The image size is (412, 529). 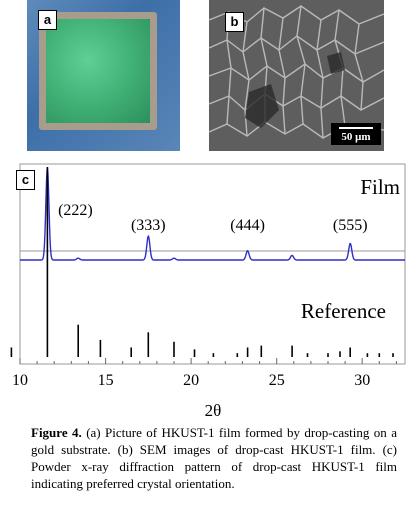 I want to click on gold-substrate, so click(x=98, y=71).